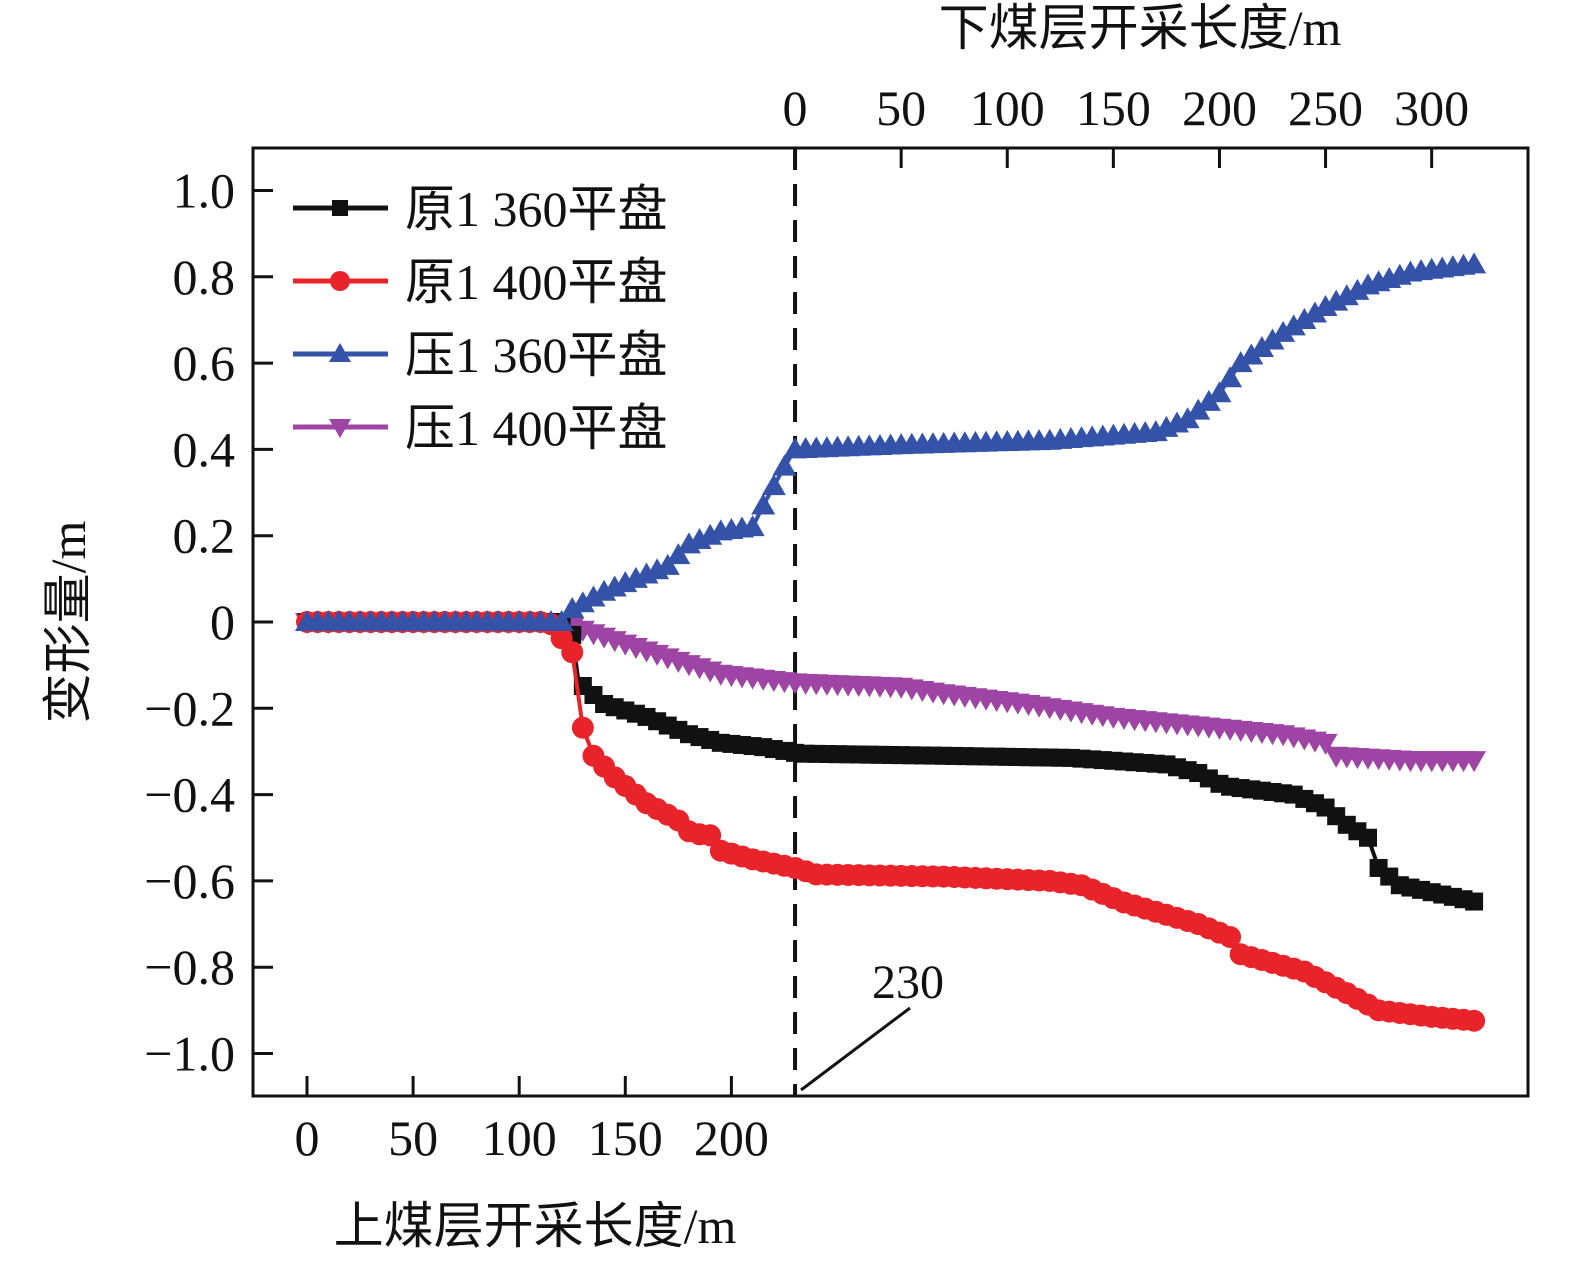 This screenshot has width=1575, height=1267. Describe the element at coordinates (1007, 108) in the screenshot. I see `x-top-tick-label: 100` at that location.